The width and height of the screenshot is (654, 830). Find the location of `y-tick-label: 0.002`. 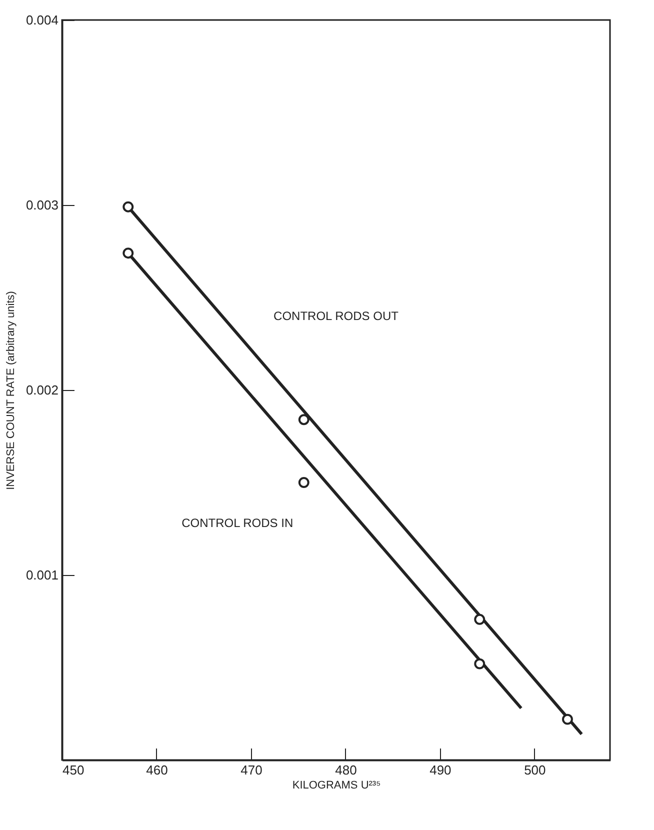

y-tick-label: 0.002 is located at coordinates (42, 390).